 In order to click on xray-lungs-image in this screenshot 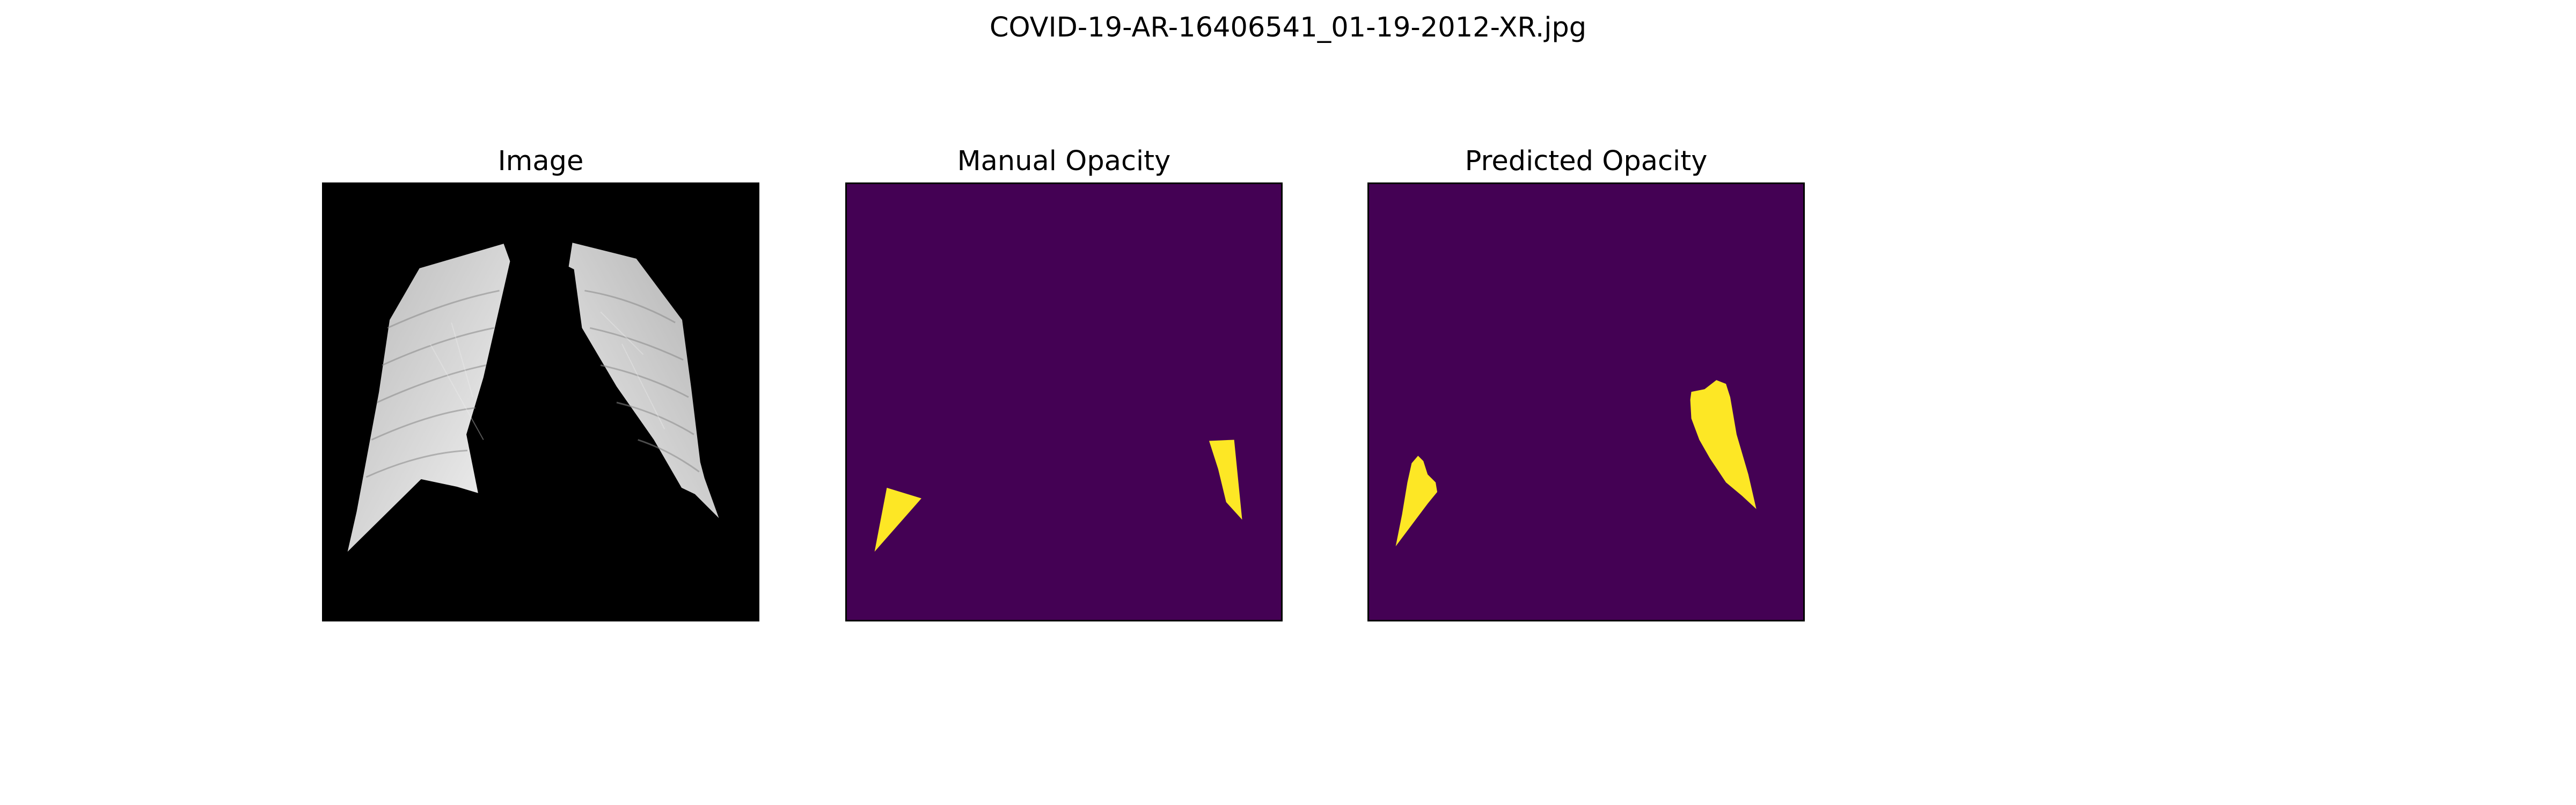, I will do `click(541, 402)`.